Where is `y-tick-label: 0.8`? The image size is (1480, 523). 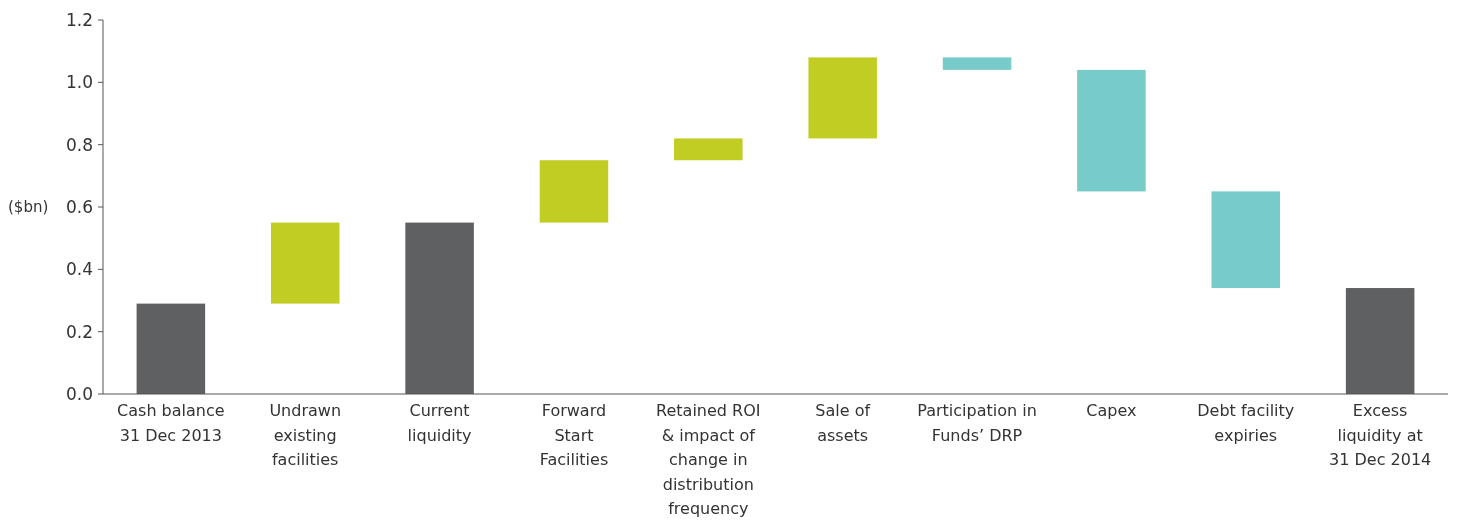
y-tick-label: 0.8 is located at coordinates (79, 144).